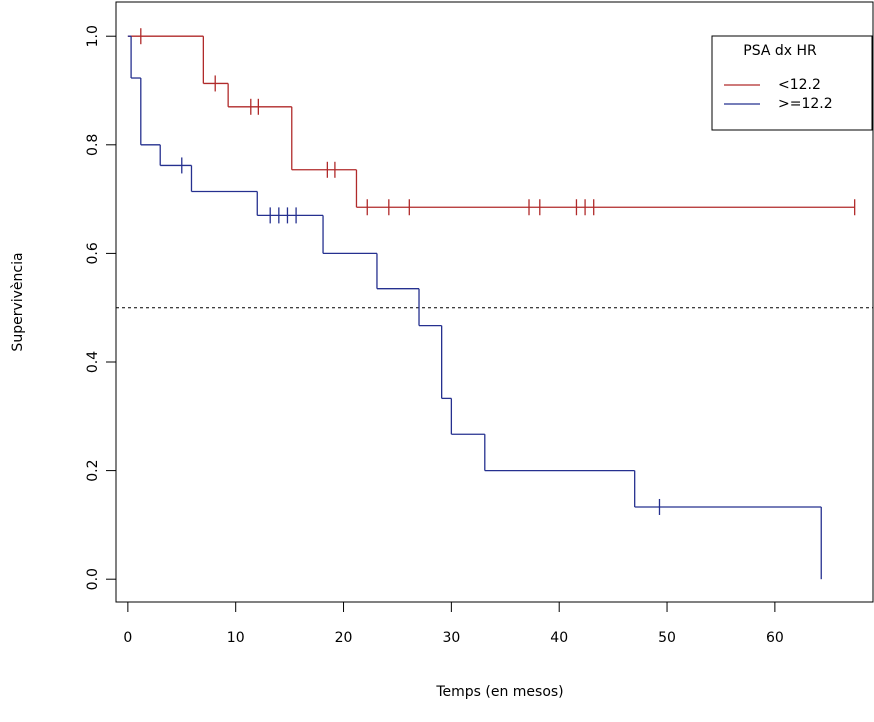  Describe the element at coordinates (93, 470) in the screenshot. I see `y-tick-label: 0.2` at that location.